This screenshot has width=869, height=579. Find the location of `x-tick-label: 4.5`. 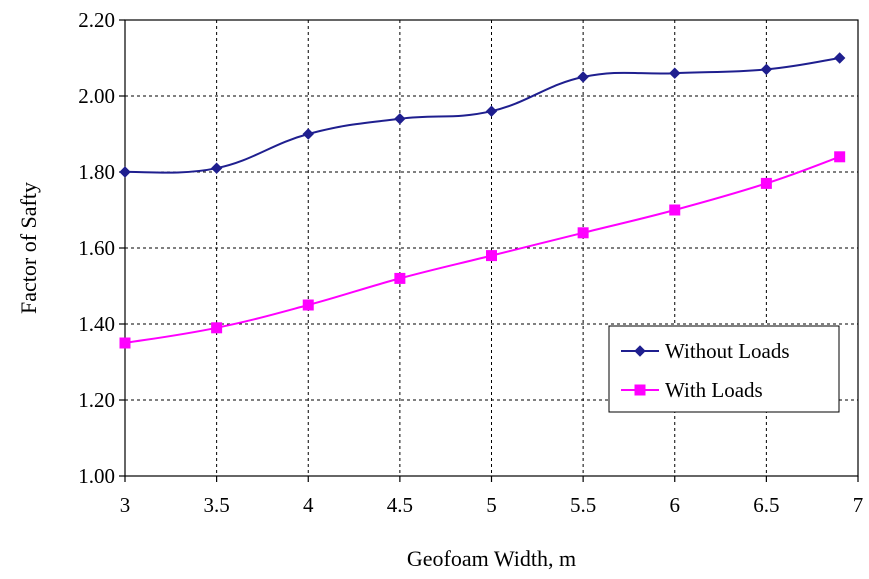

x-tick-label: 4.5 is located at coordinates (400, 505).